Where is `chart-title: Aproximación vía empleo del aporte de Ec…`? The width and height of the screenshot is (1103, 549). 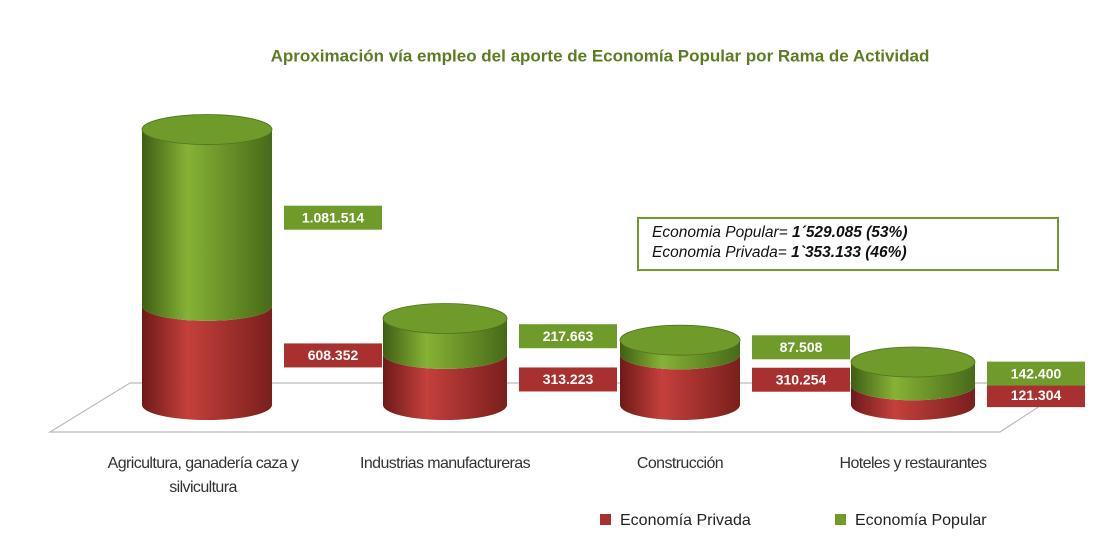 chart-title: Aproximación vía empleo del aporte de Ec… is located at coordinates (600, 55).